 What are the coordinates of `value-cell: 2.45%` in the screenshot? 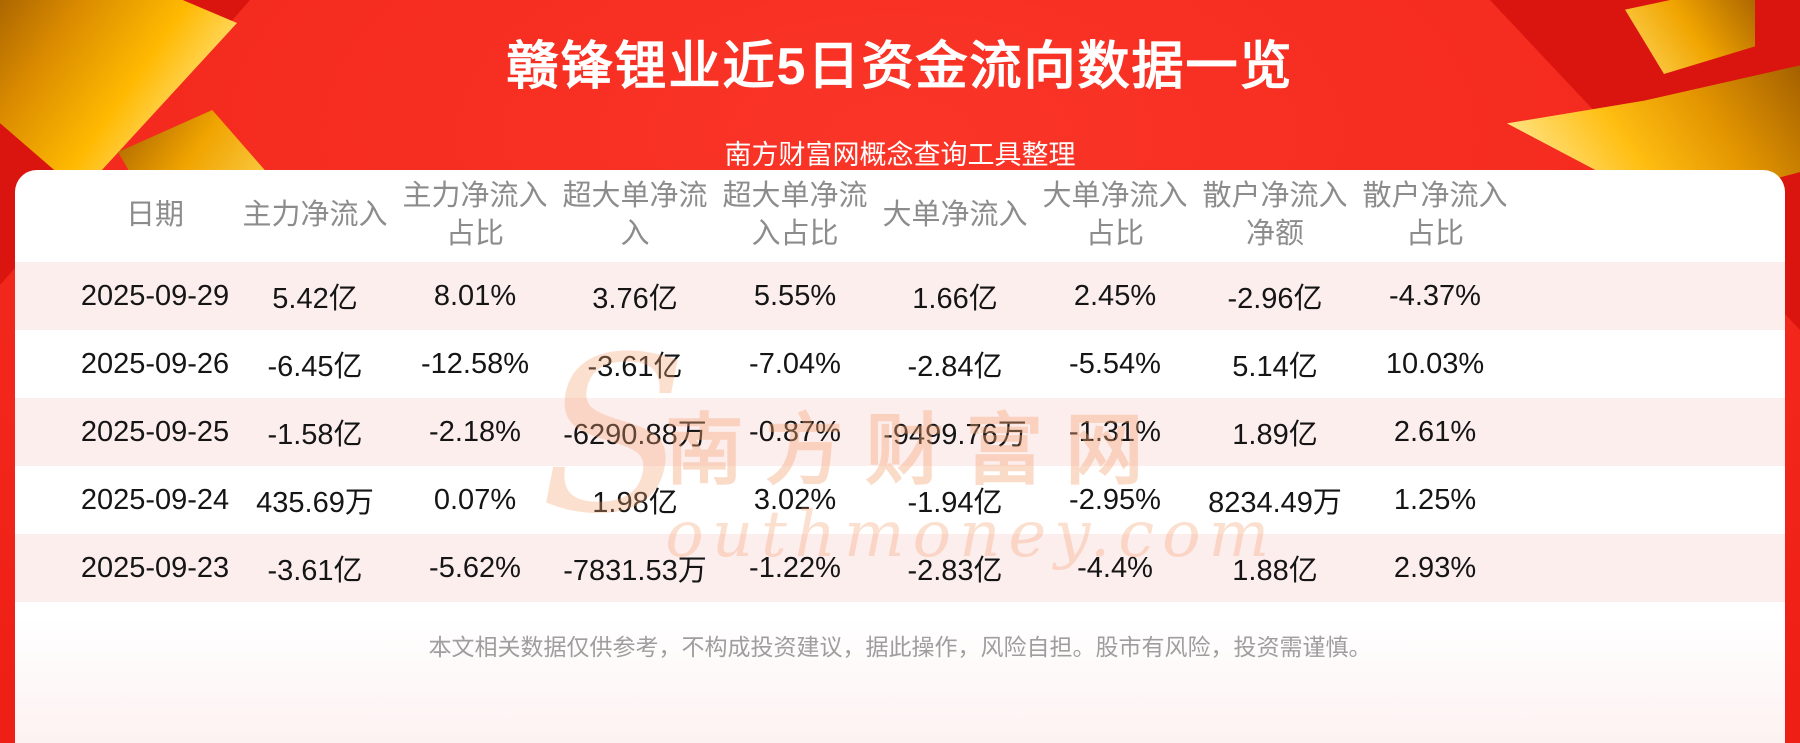 It's located at (1115, 295).